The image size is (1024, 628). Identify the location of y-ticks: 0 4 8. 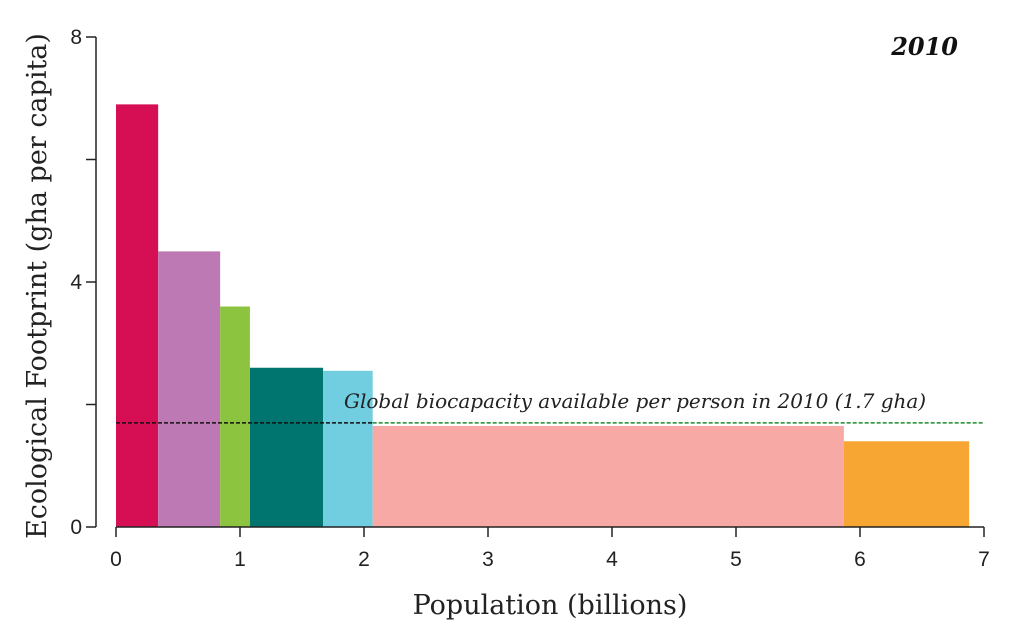
(83, 282).